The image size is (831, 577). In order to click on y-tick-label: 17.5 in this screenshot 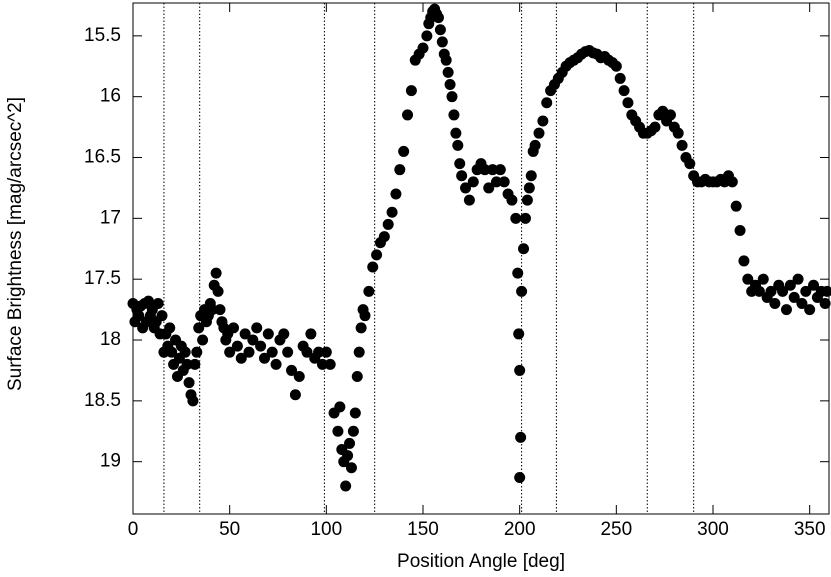, I will do `click(102, 278)`.